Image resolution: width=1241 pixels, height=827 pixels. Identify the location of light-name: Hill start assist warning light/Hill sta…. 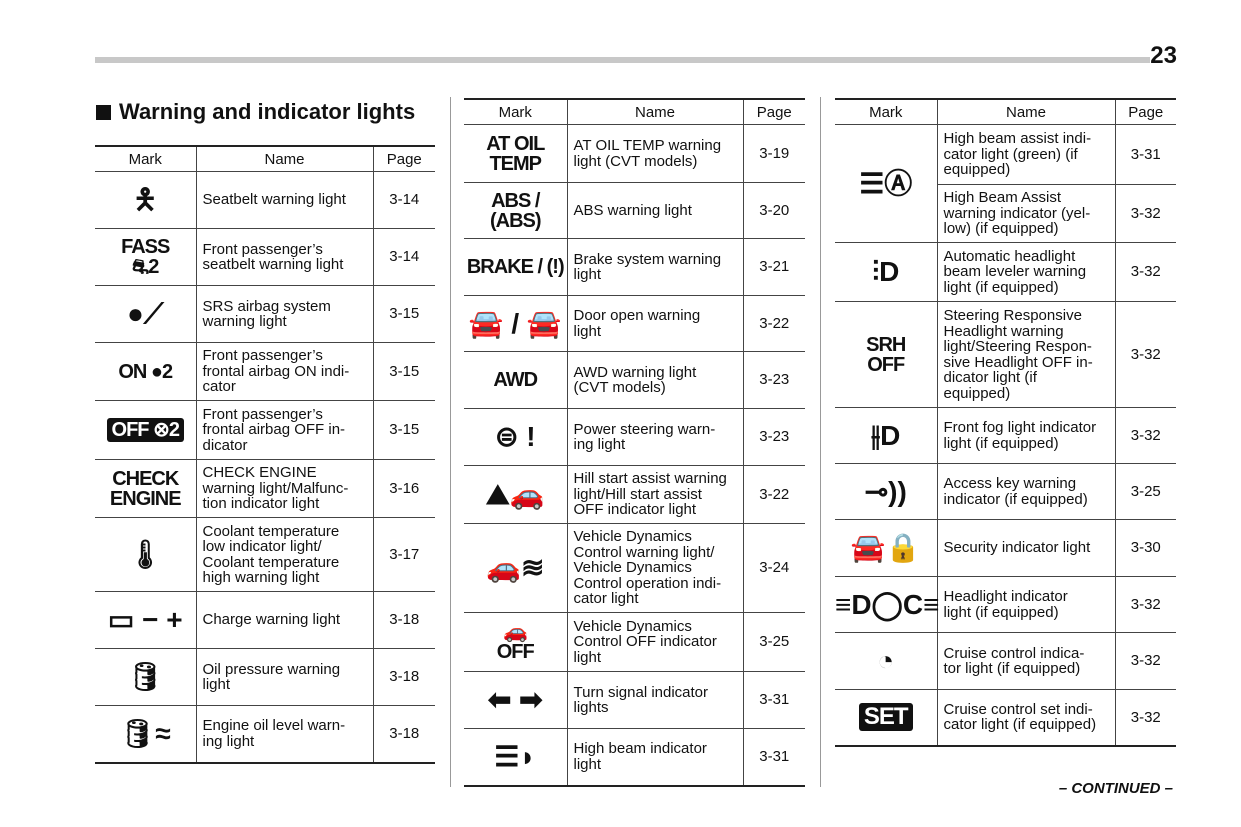
(655, 494).